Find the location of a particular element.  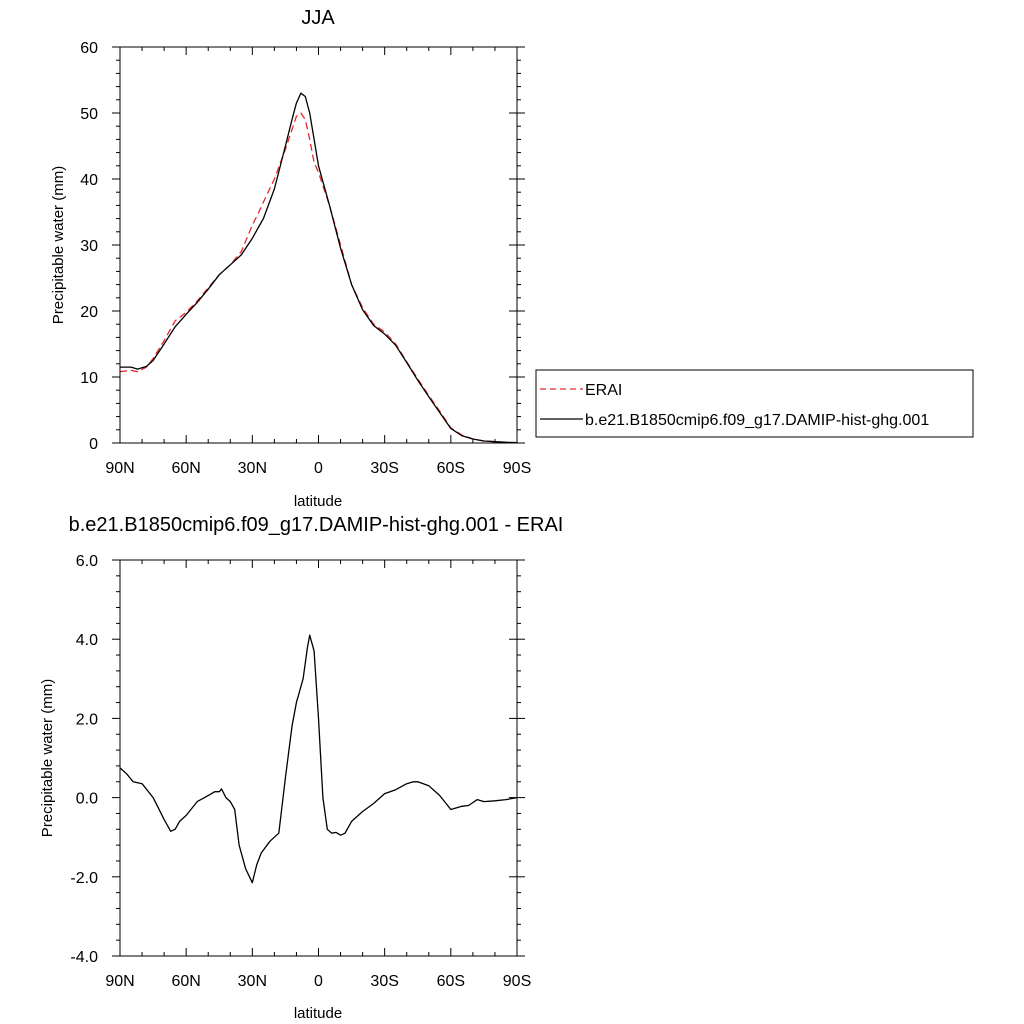

top-x-tick-label: 30N is located at coordinates (252, 468).